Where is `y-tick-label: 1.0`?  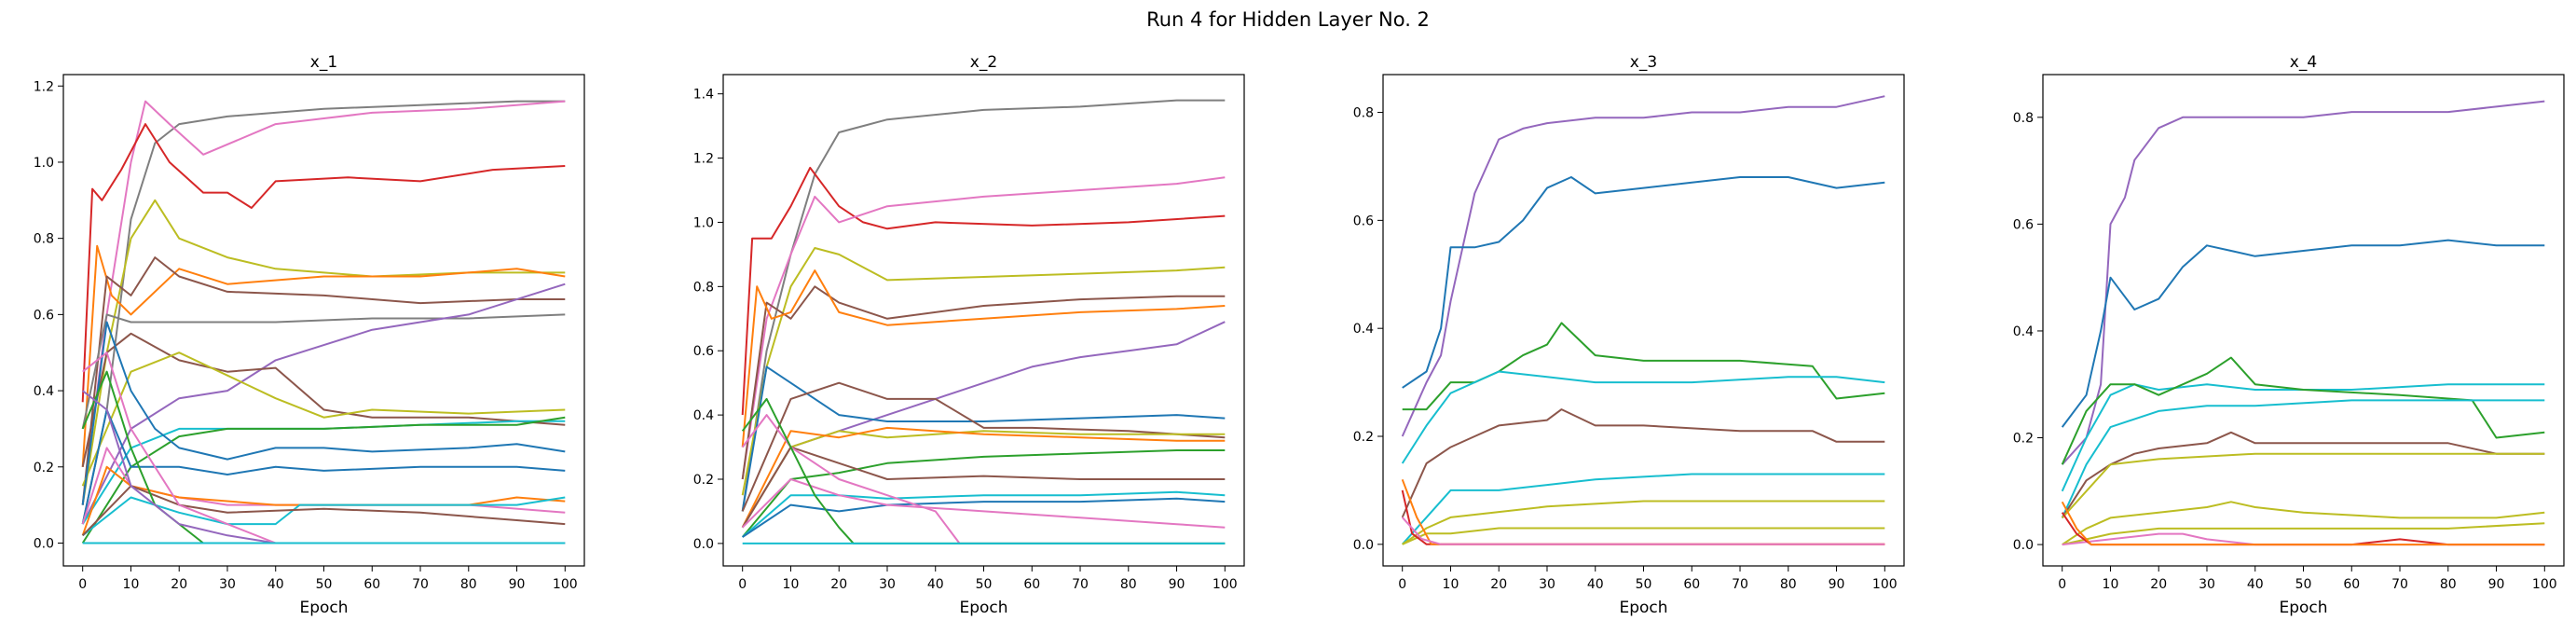 y-tick-label: 1.0 is located at coordinates (703, 222).